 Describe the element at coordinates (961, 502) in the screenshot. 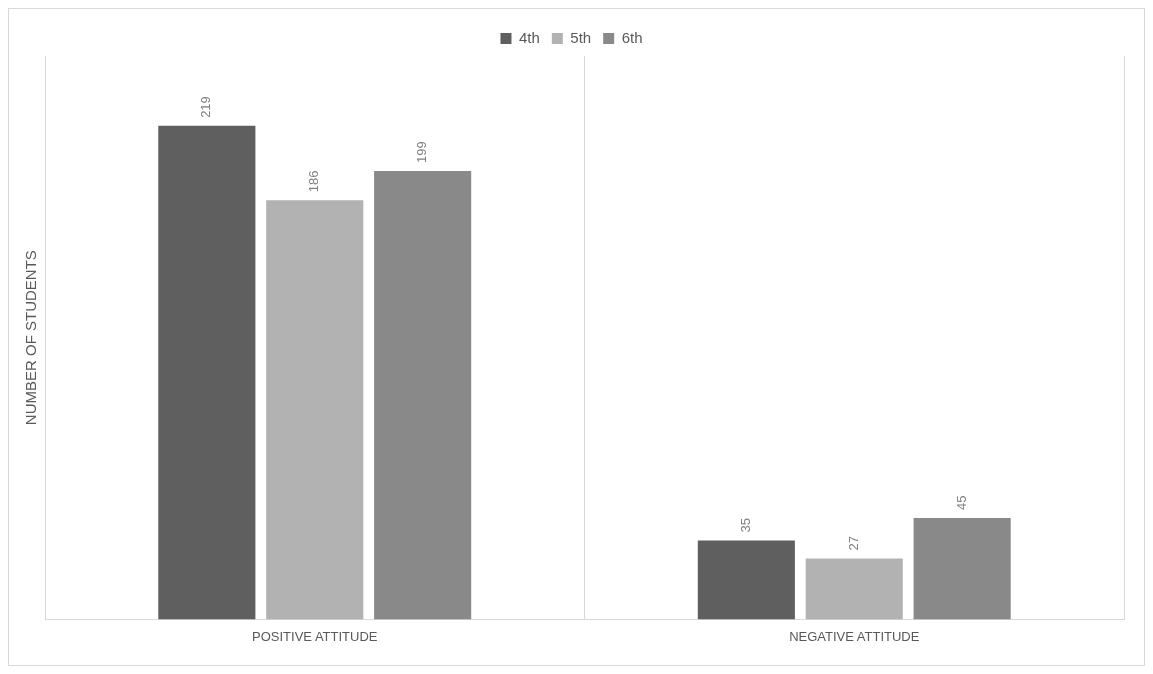

I see `data-label: 45` at that location.